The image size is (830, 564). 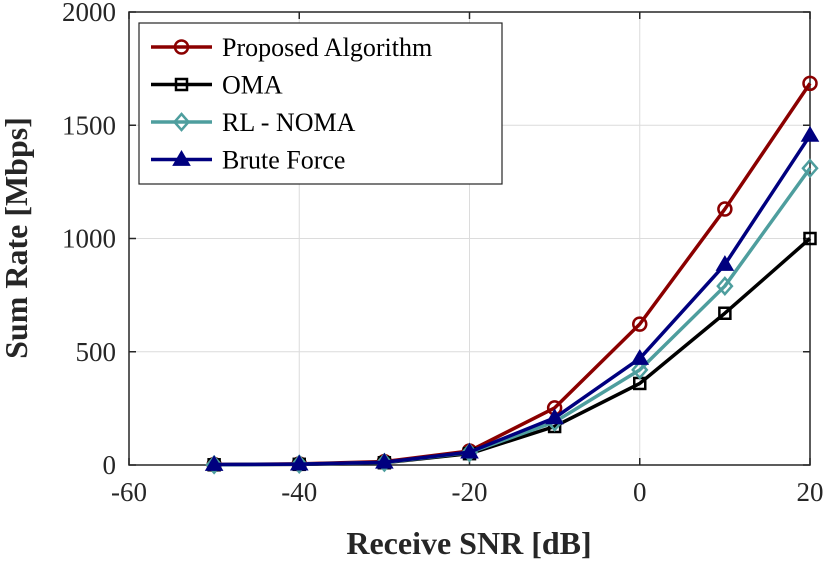 What do you see at coordinates (299, 492) in the screenshot?
I see `x-tick-label: -40` at bounding box center [299, 492].